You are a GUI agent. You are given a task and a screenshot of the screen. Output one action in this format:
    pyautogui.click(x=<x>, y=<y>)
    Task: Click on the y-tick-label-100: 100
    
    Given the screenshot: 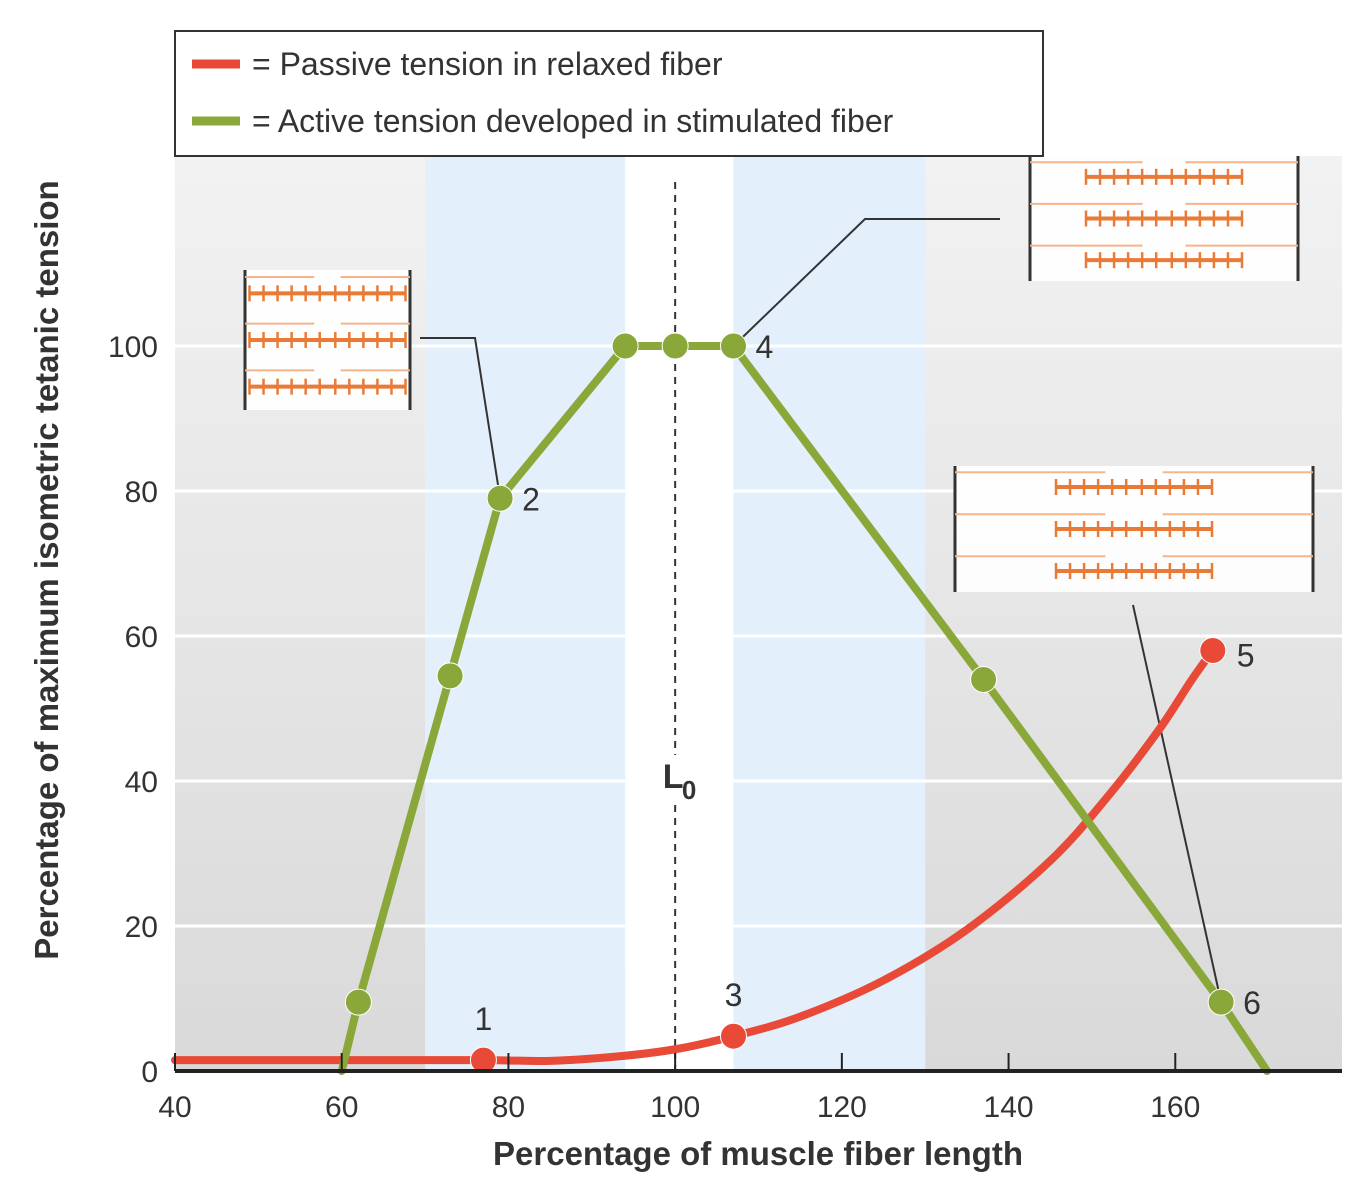 What is the action you would take?
    pyautogui.click(x=133, y=347)
    